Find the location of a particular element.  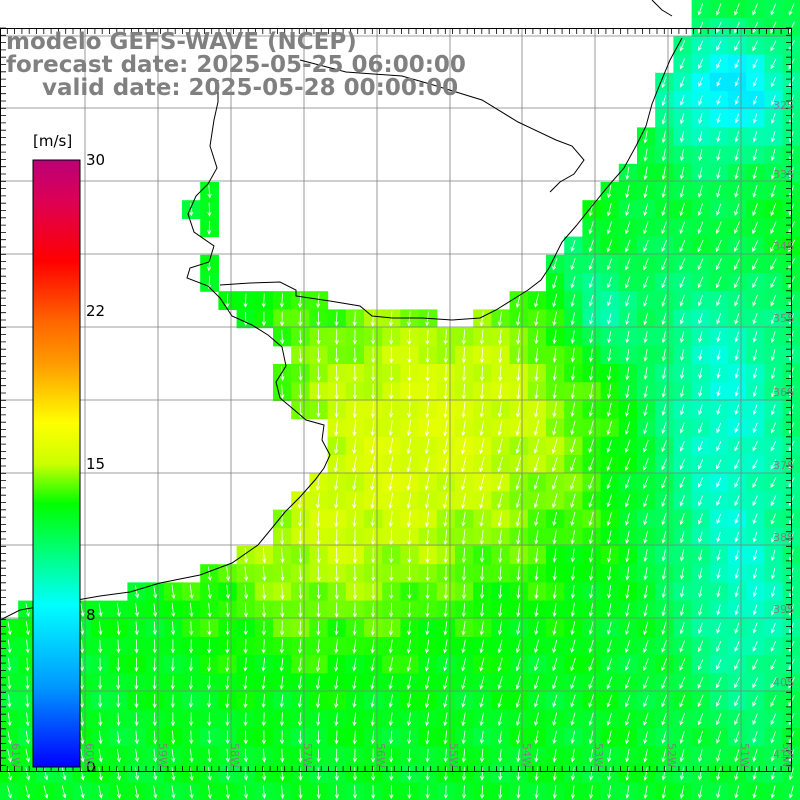

lon-label: 61W is located at coordinates (15, 755).